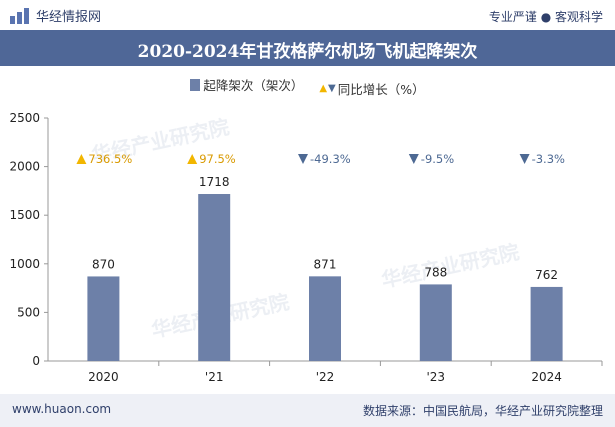 The height and width of the screenshot is (427, 615). Describe the element at coordinates (307, 52) in the screenshot. I see `chart-title: 2020-2024年甘孜格萨尔机场飞机起降架次` at that location.